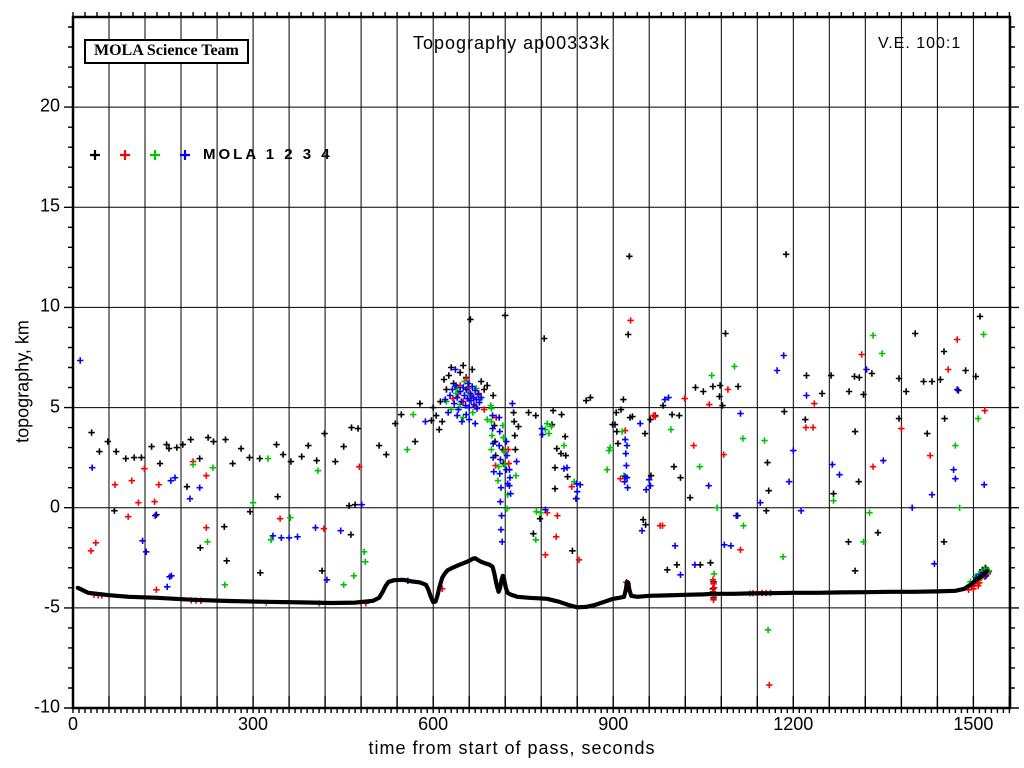 The image size is (1024, 768). Describe the element at coordinates (46, 706) in the screenshot. I see `y-tick-label: -10` at that location.